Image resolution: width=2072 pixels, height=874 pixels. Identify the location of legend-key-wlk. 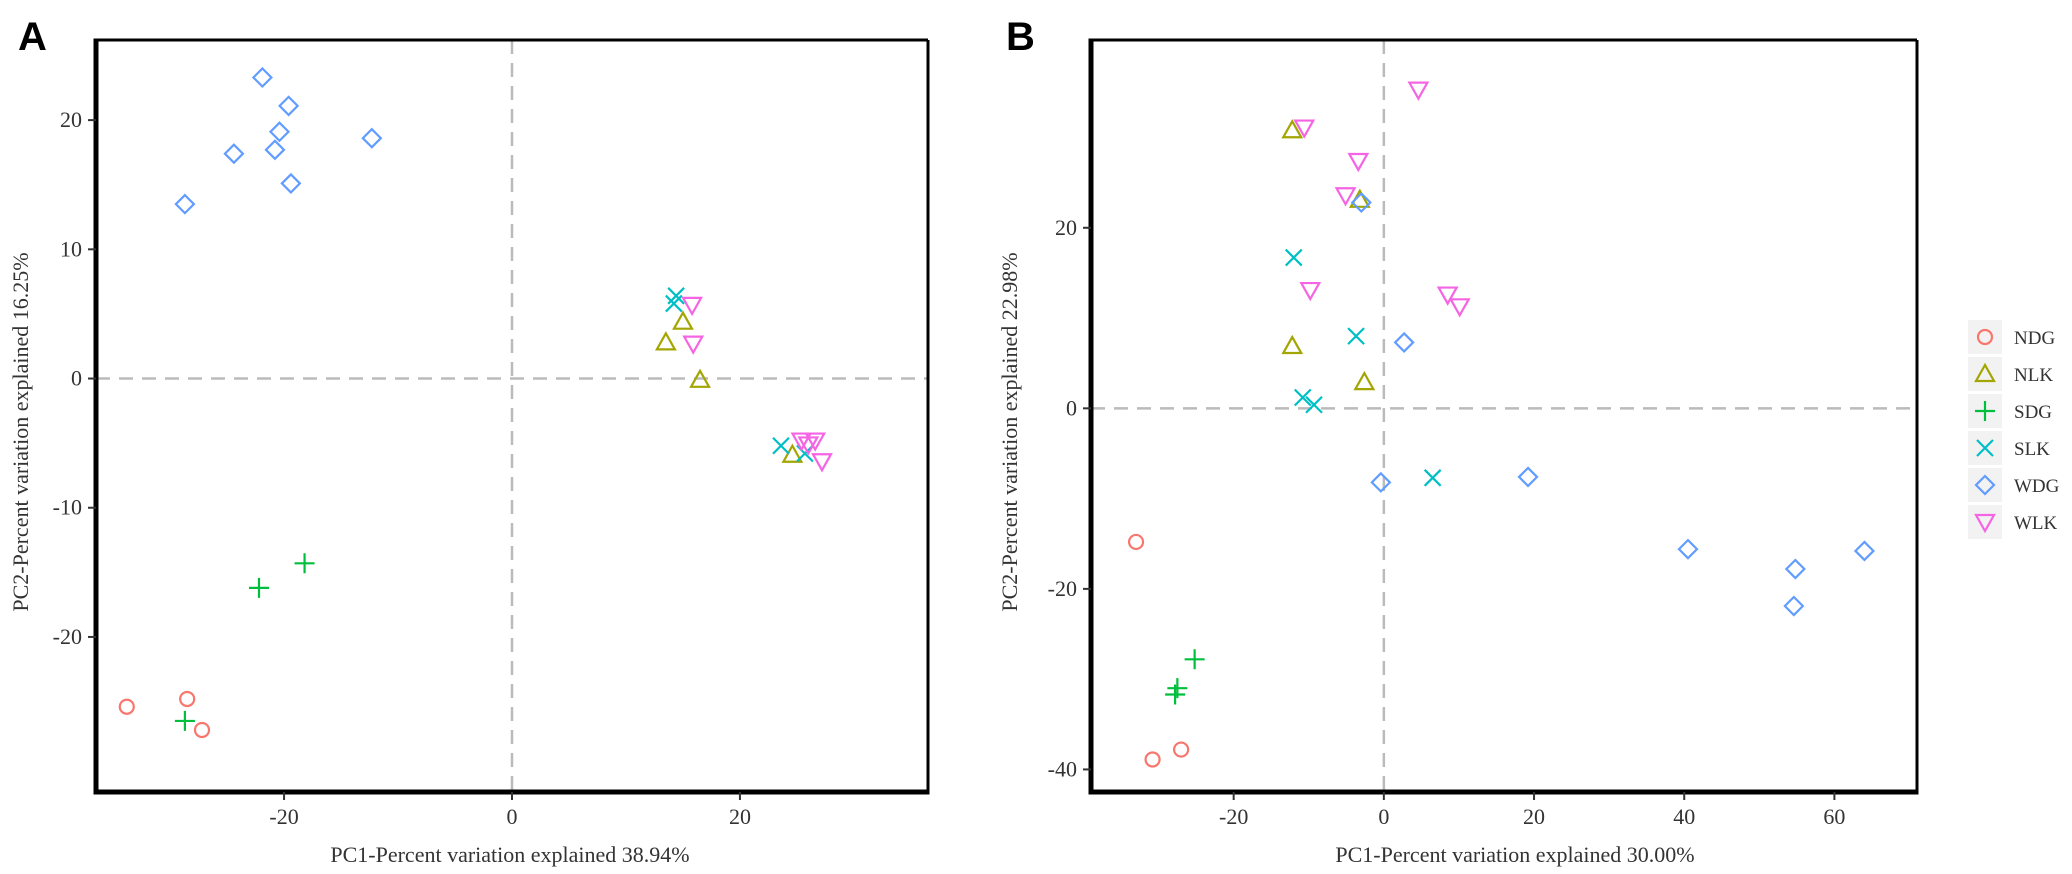
(1985, 522).